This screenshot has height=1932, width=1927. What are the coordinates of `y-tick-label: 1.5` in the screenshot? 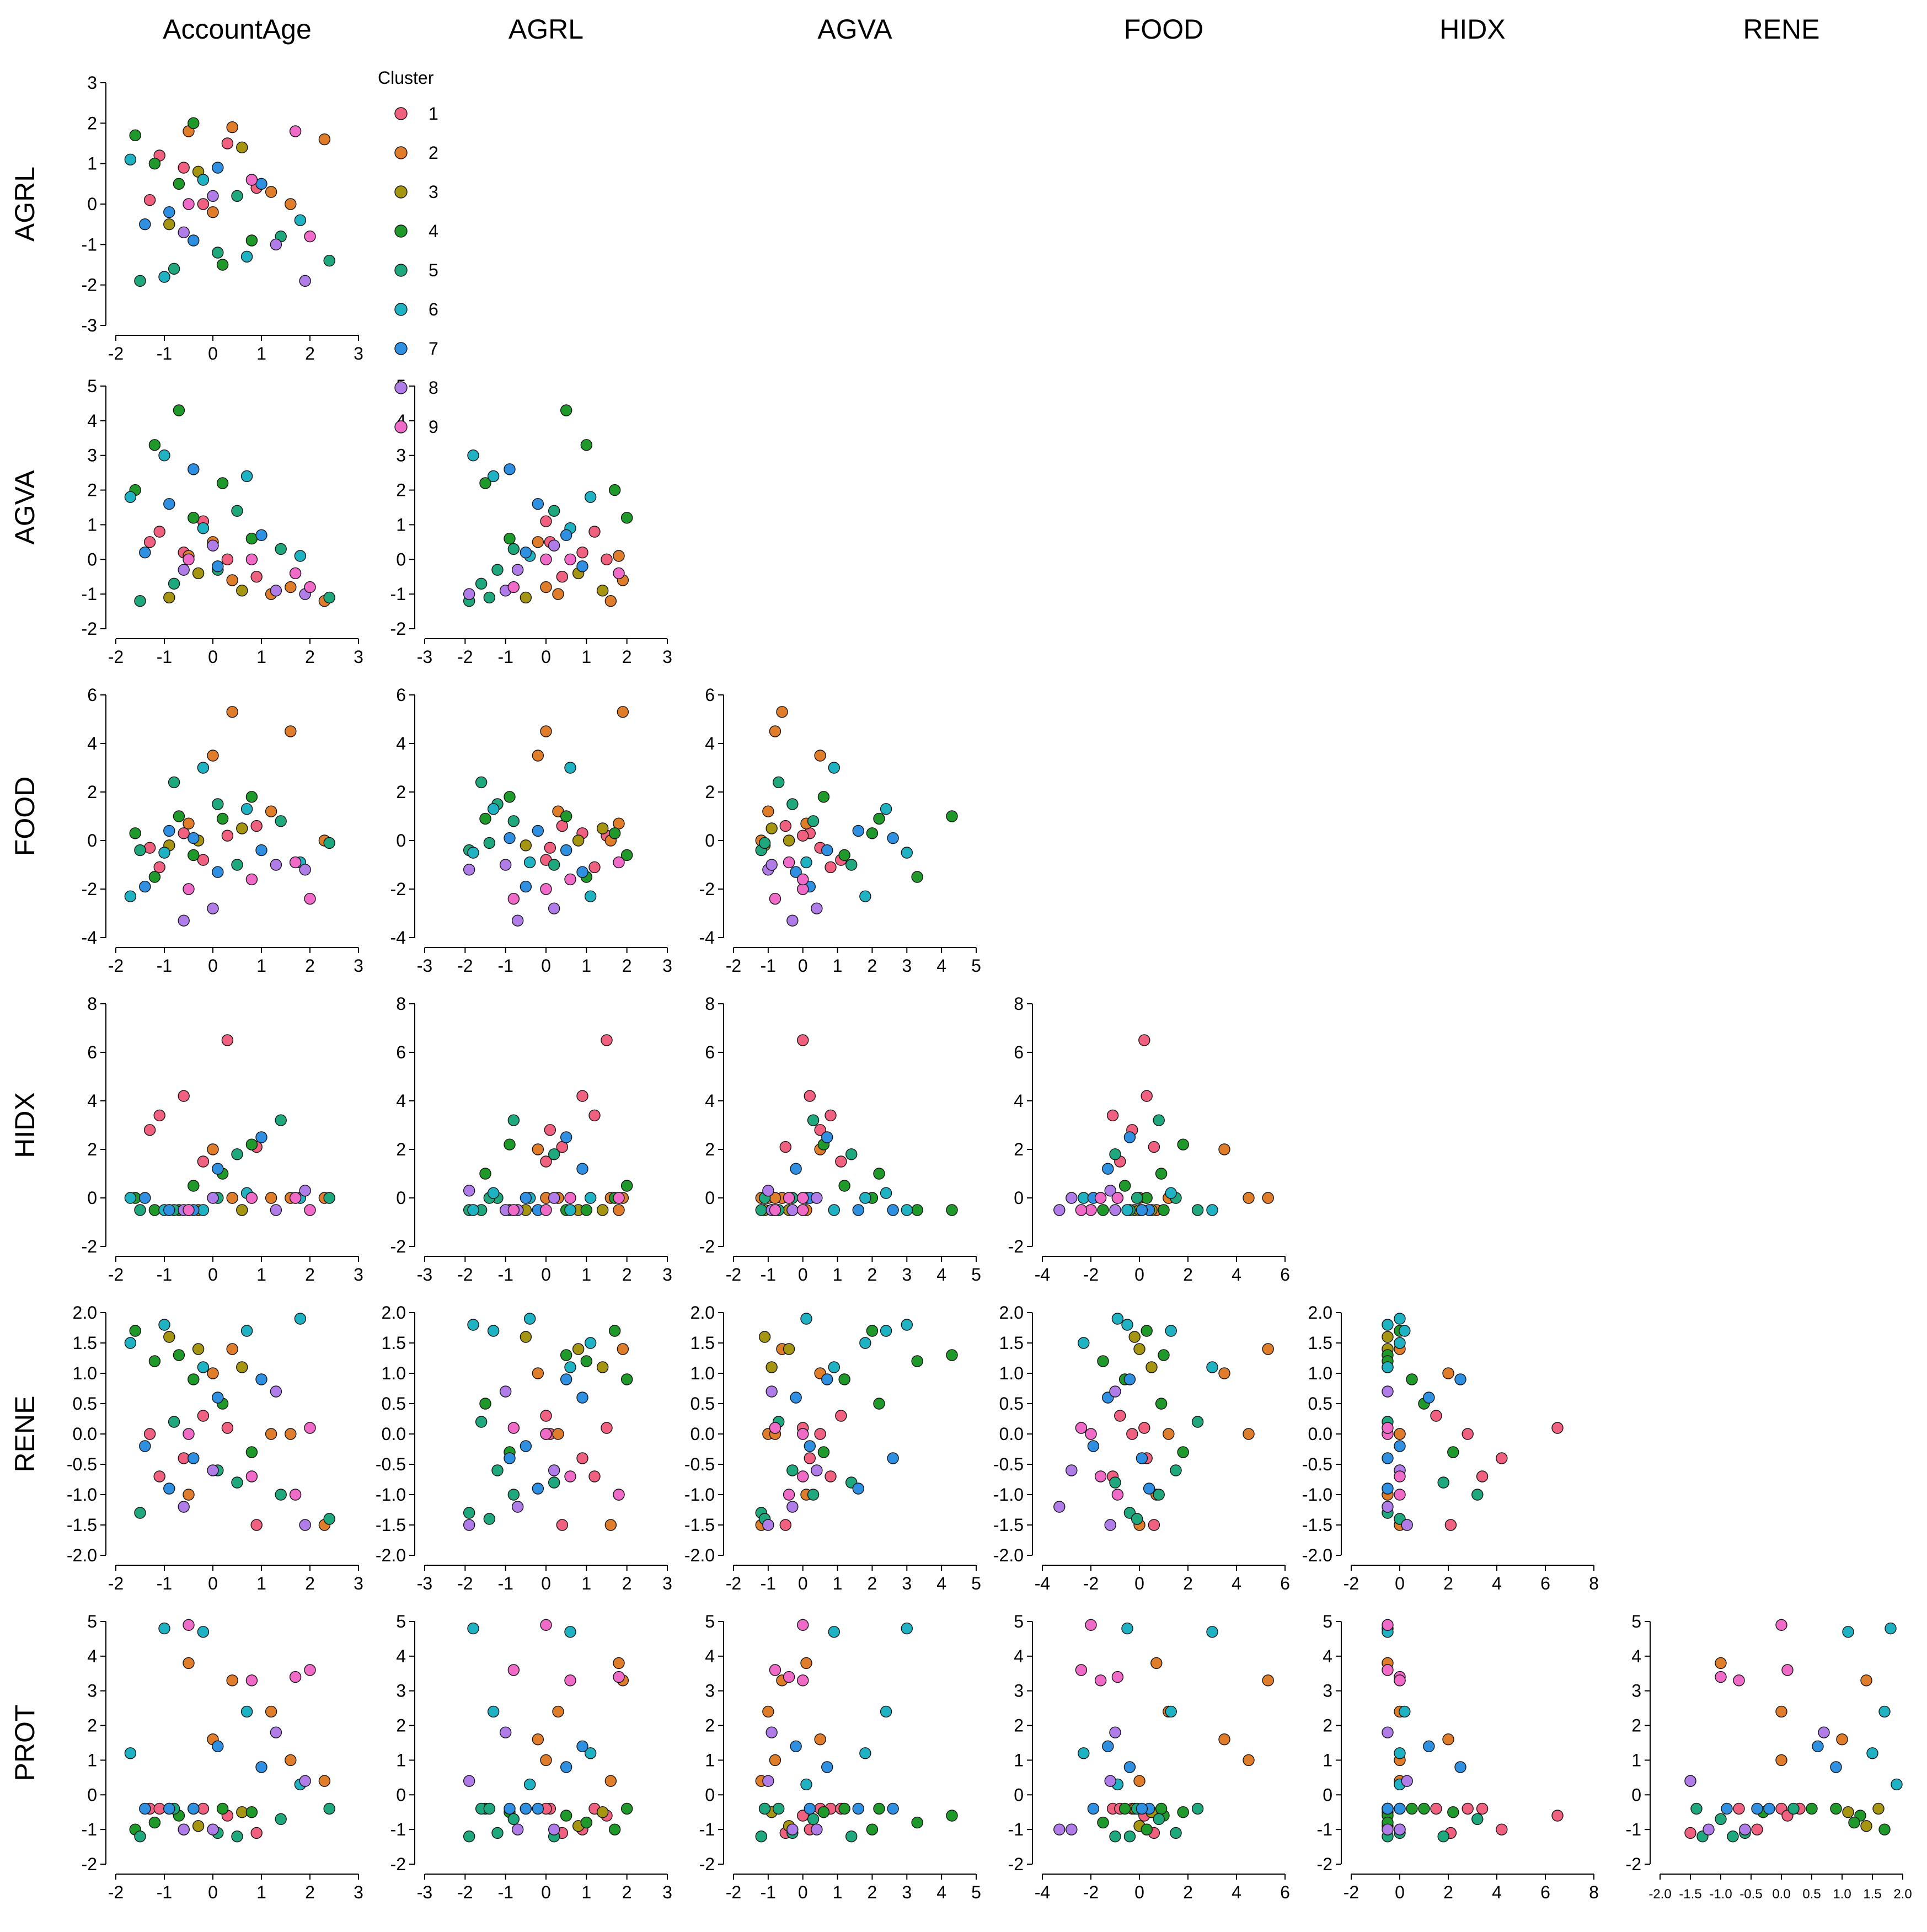 It's located at (1012, 1343).